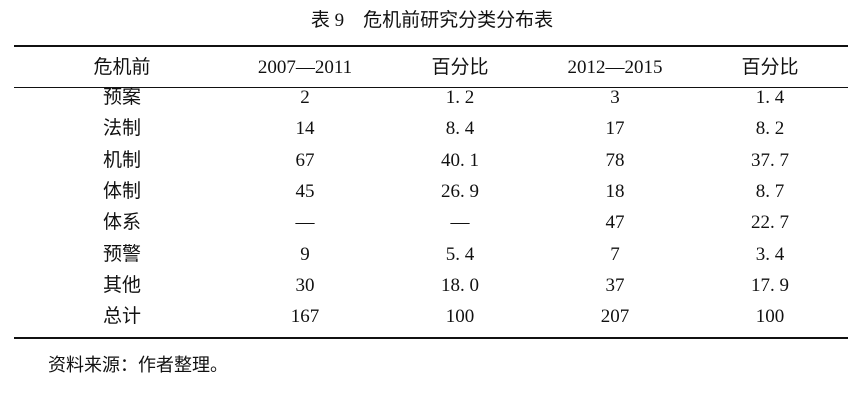 The width and height of the screenshot is (864, 402). I want to click on table-cell: 1. 4, so click(770, 97).